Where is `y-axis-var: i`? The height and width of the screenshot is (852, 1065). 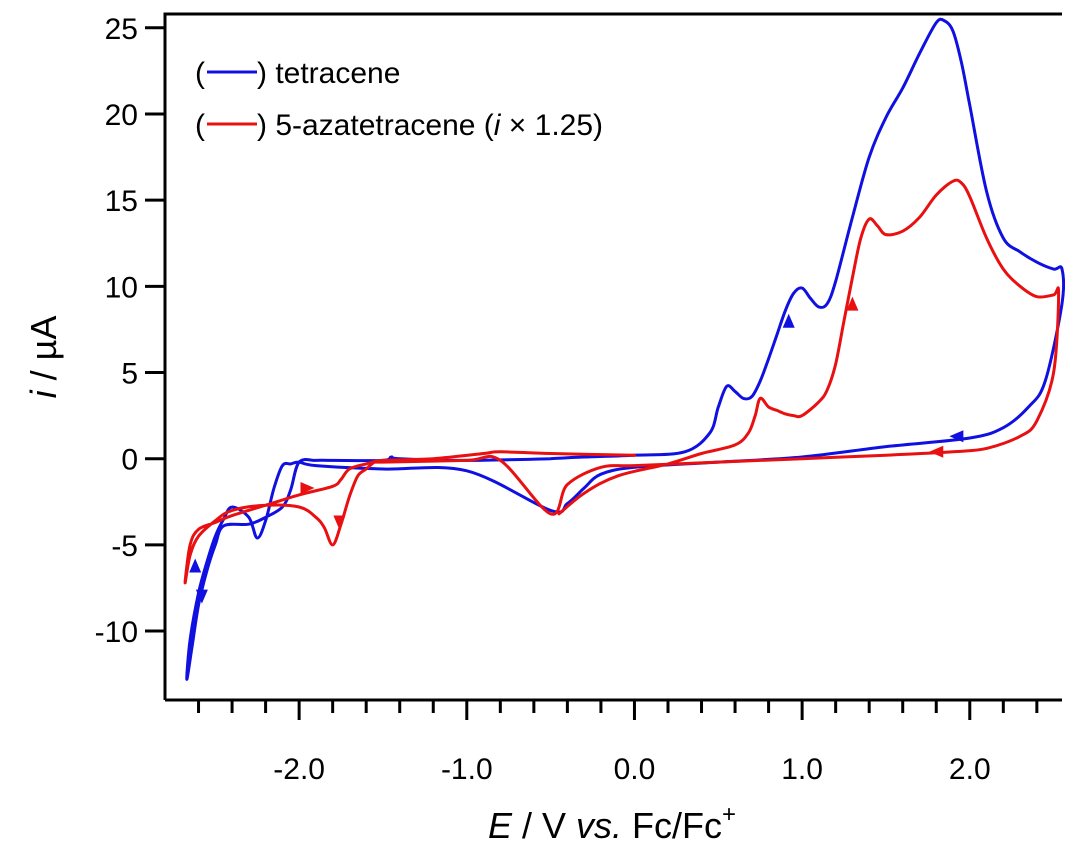
y-axis-var: i is located at coordinates (43, 393).